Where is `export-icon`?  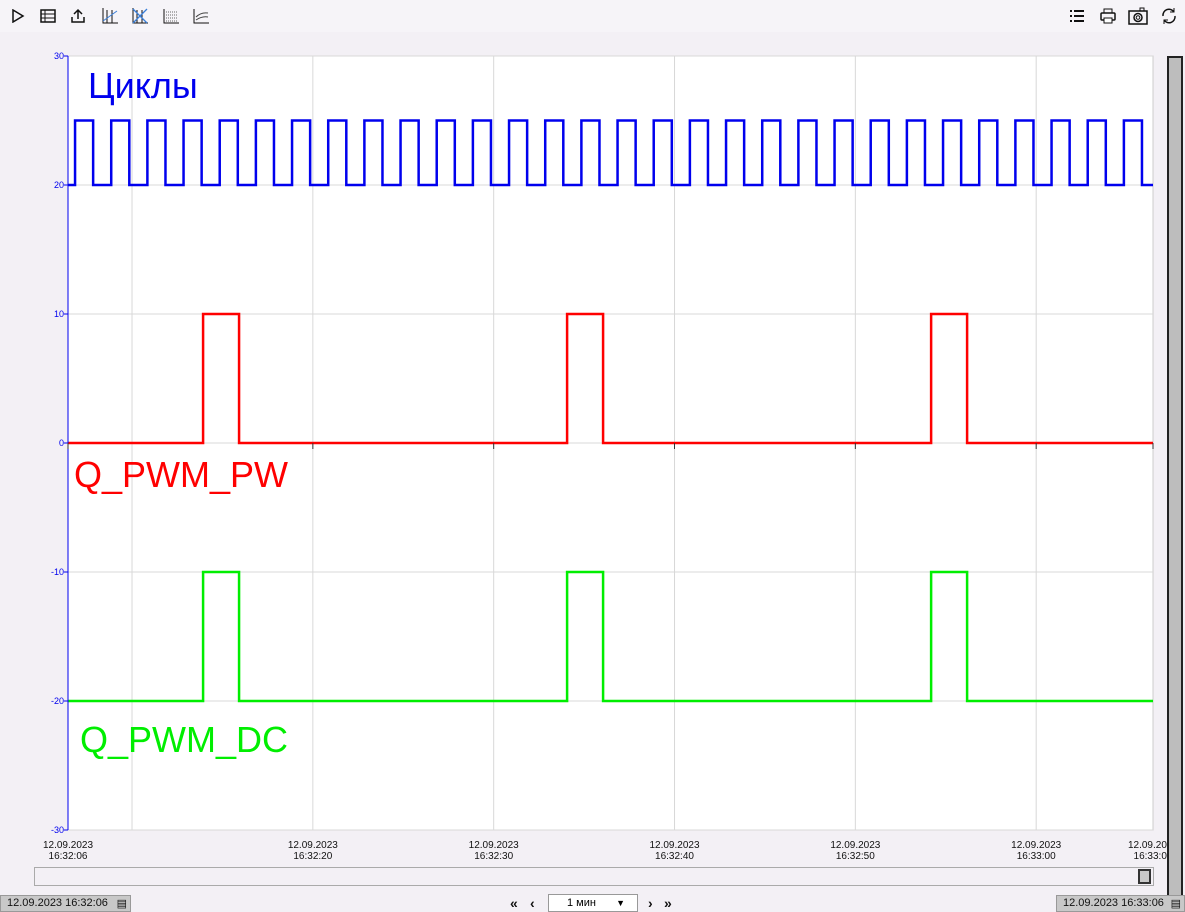
export-icon is located at coordinates (78, 16).